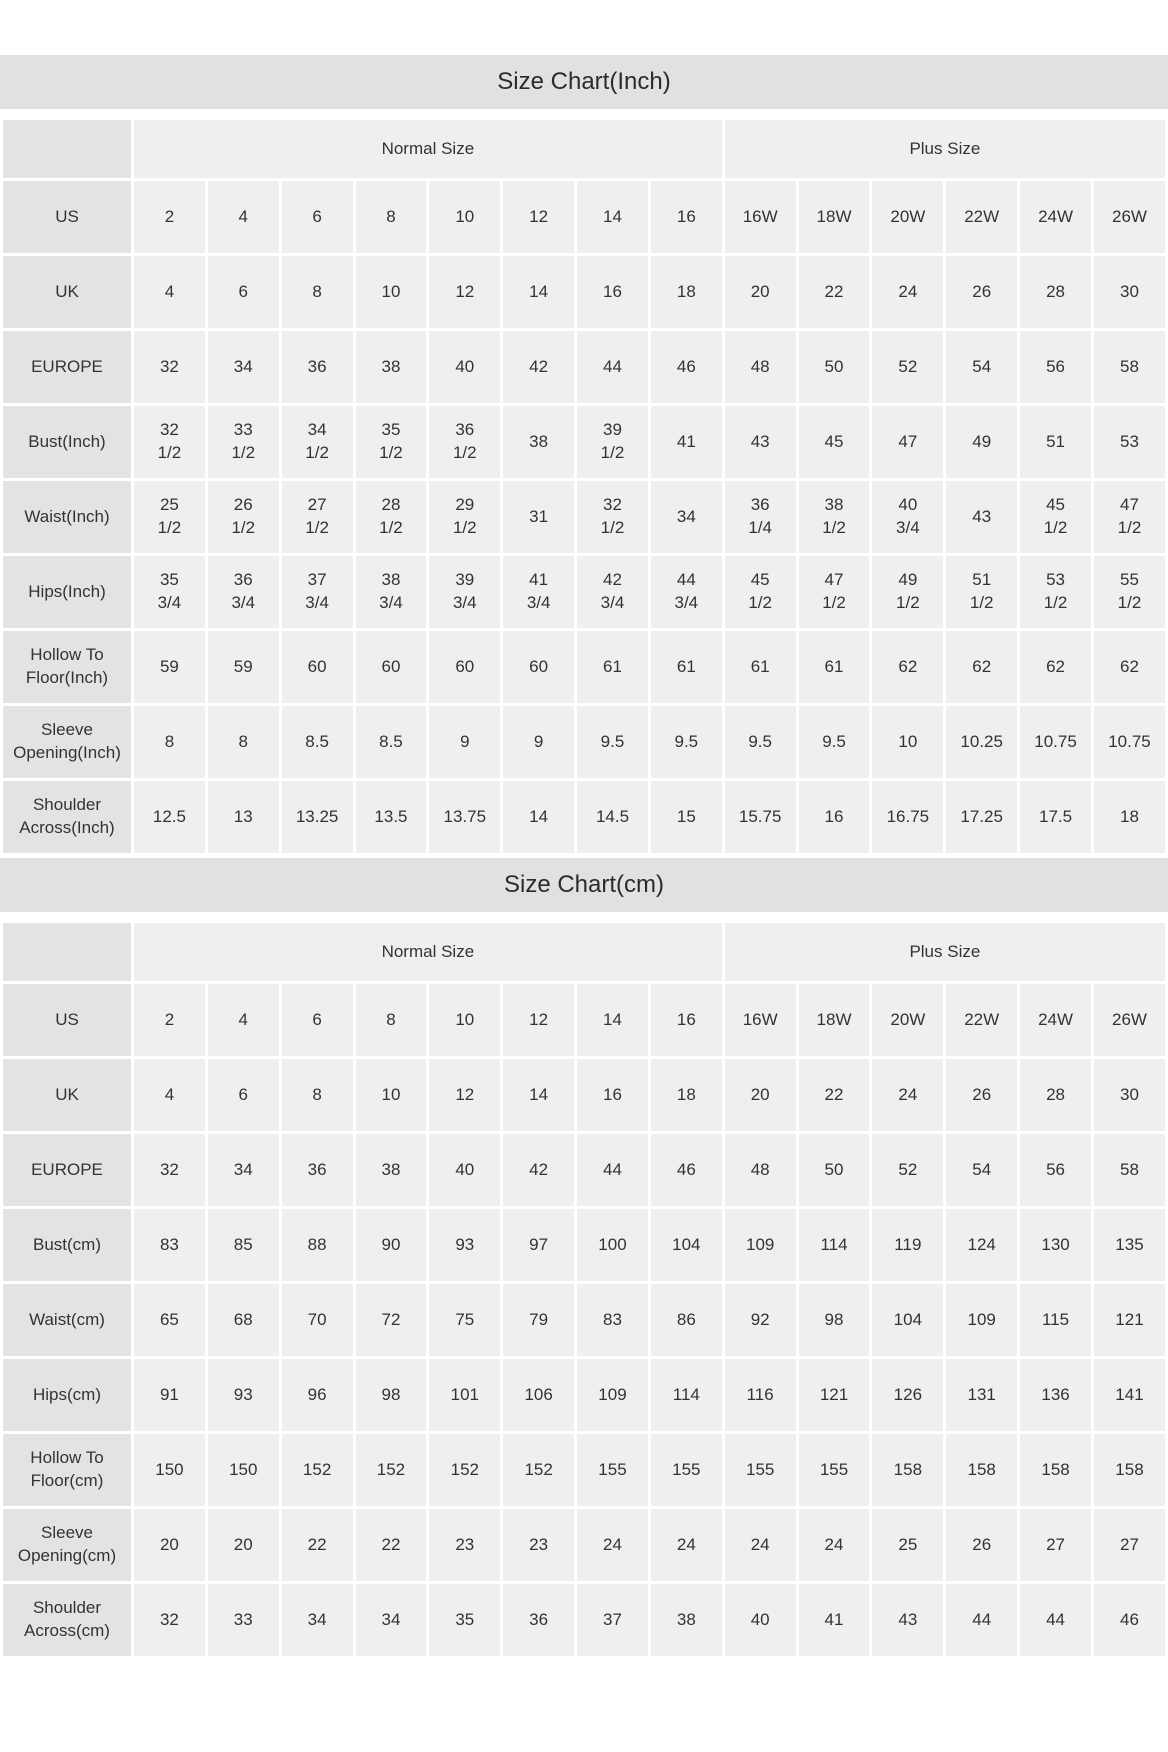 The height and width of the screenshot is (1752, 1168). What do you see at coordinates (584, 292) in the screenshot?
I see `table-row: UK 4 6 8 10 12 14 16 18 20 22 24 26 28 30` at bounding box center [584, 292].